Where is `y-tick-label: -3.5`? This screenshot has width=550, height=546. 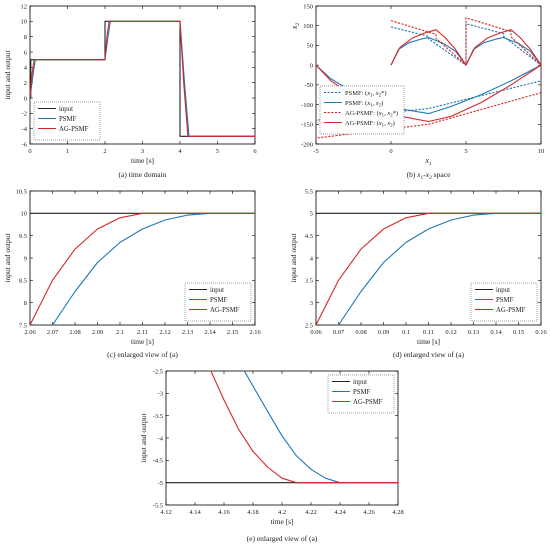 y-tick-label: -3.5 is located at coordinates (158, 416).